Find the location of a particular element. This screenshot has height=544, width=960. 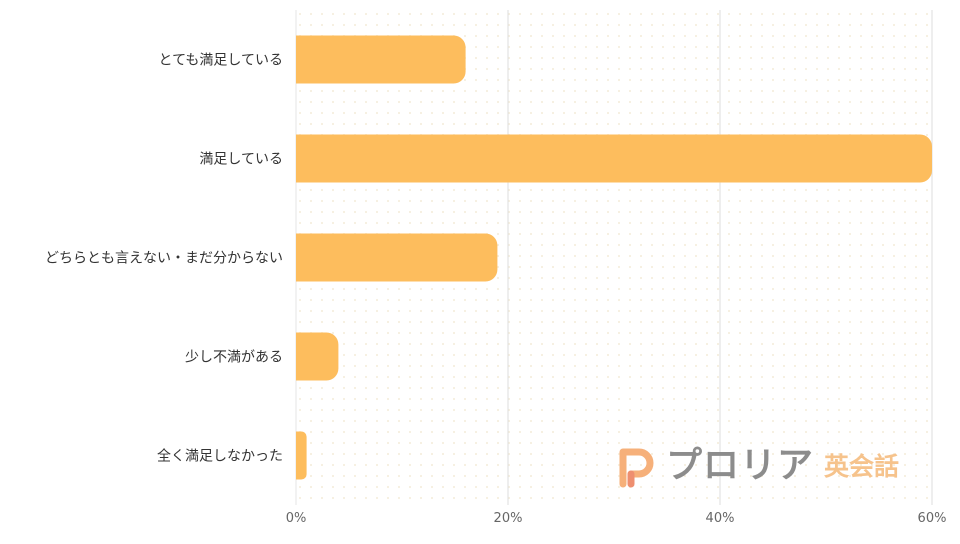

x-tick-label: 60% is located at coordinates (932, 518).